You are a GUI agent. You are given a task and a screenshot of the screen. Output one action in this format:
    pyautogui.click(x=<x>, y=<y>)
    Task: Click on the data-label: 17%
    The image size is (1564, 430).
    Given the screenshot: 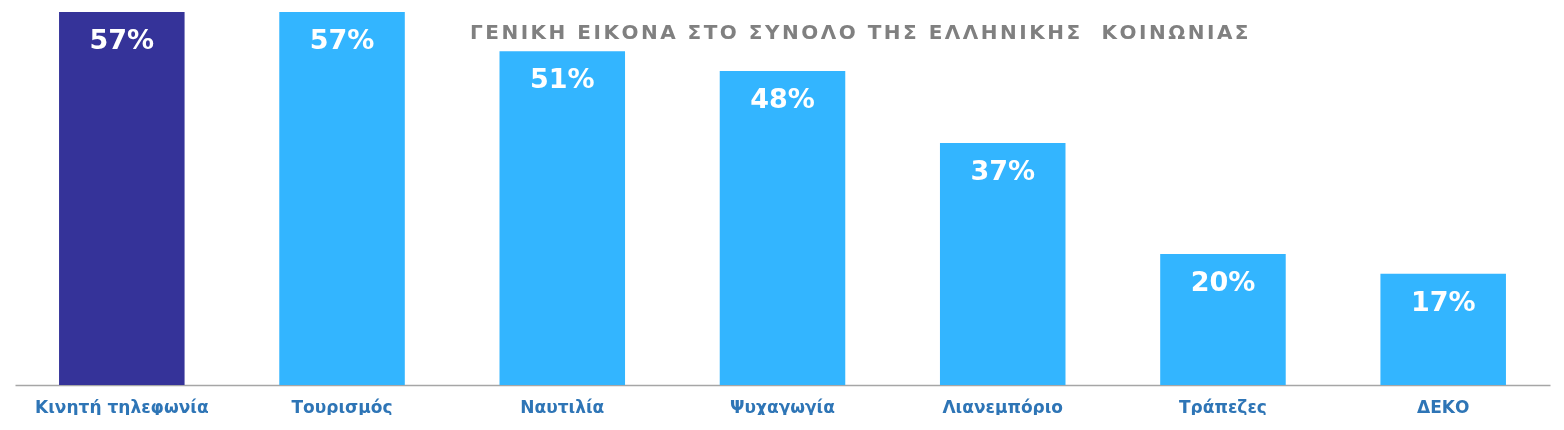 What is the action you would take?
    pyautogui.click(x=1443, y=301)
    